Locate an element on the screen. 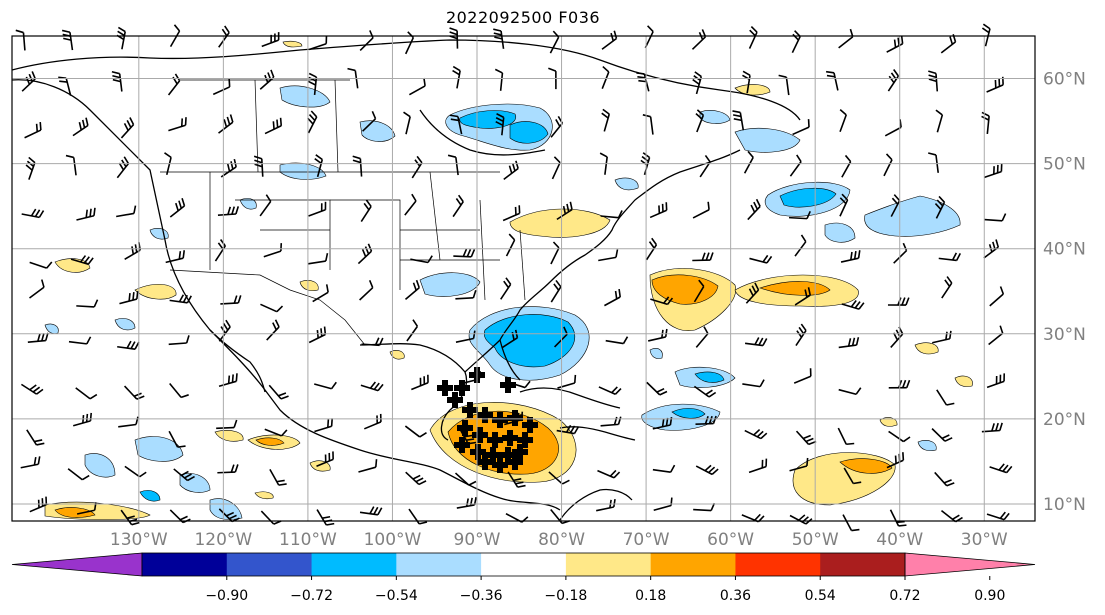 The width and height of the screenshot is (1105, 615). lat-tick-label: 30°N is located at coordinates (1064, 335).